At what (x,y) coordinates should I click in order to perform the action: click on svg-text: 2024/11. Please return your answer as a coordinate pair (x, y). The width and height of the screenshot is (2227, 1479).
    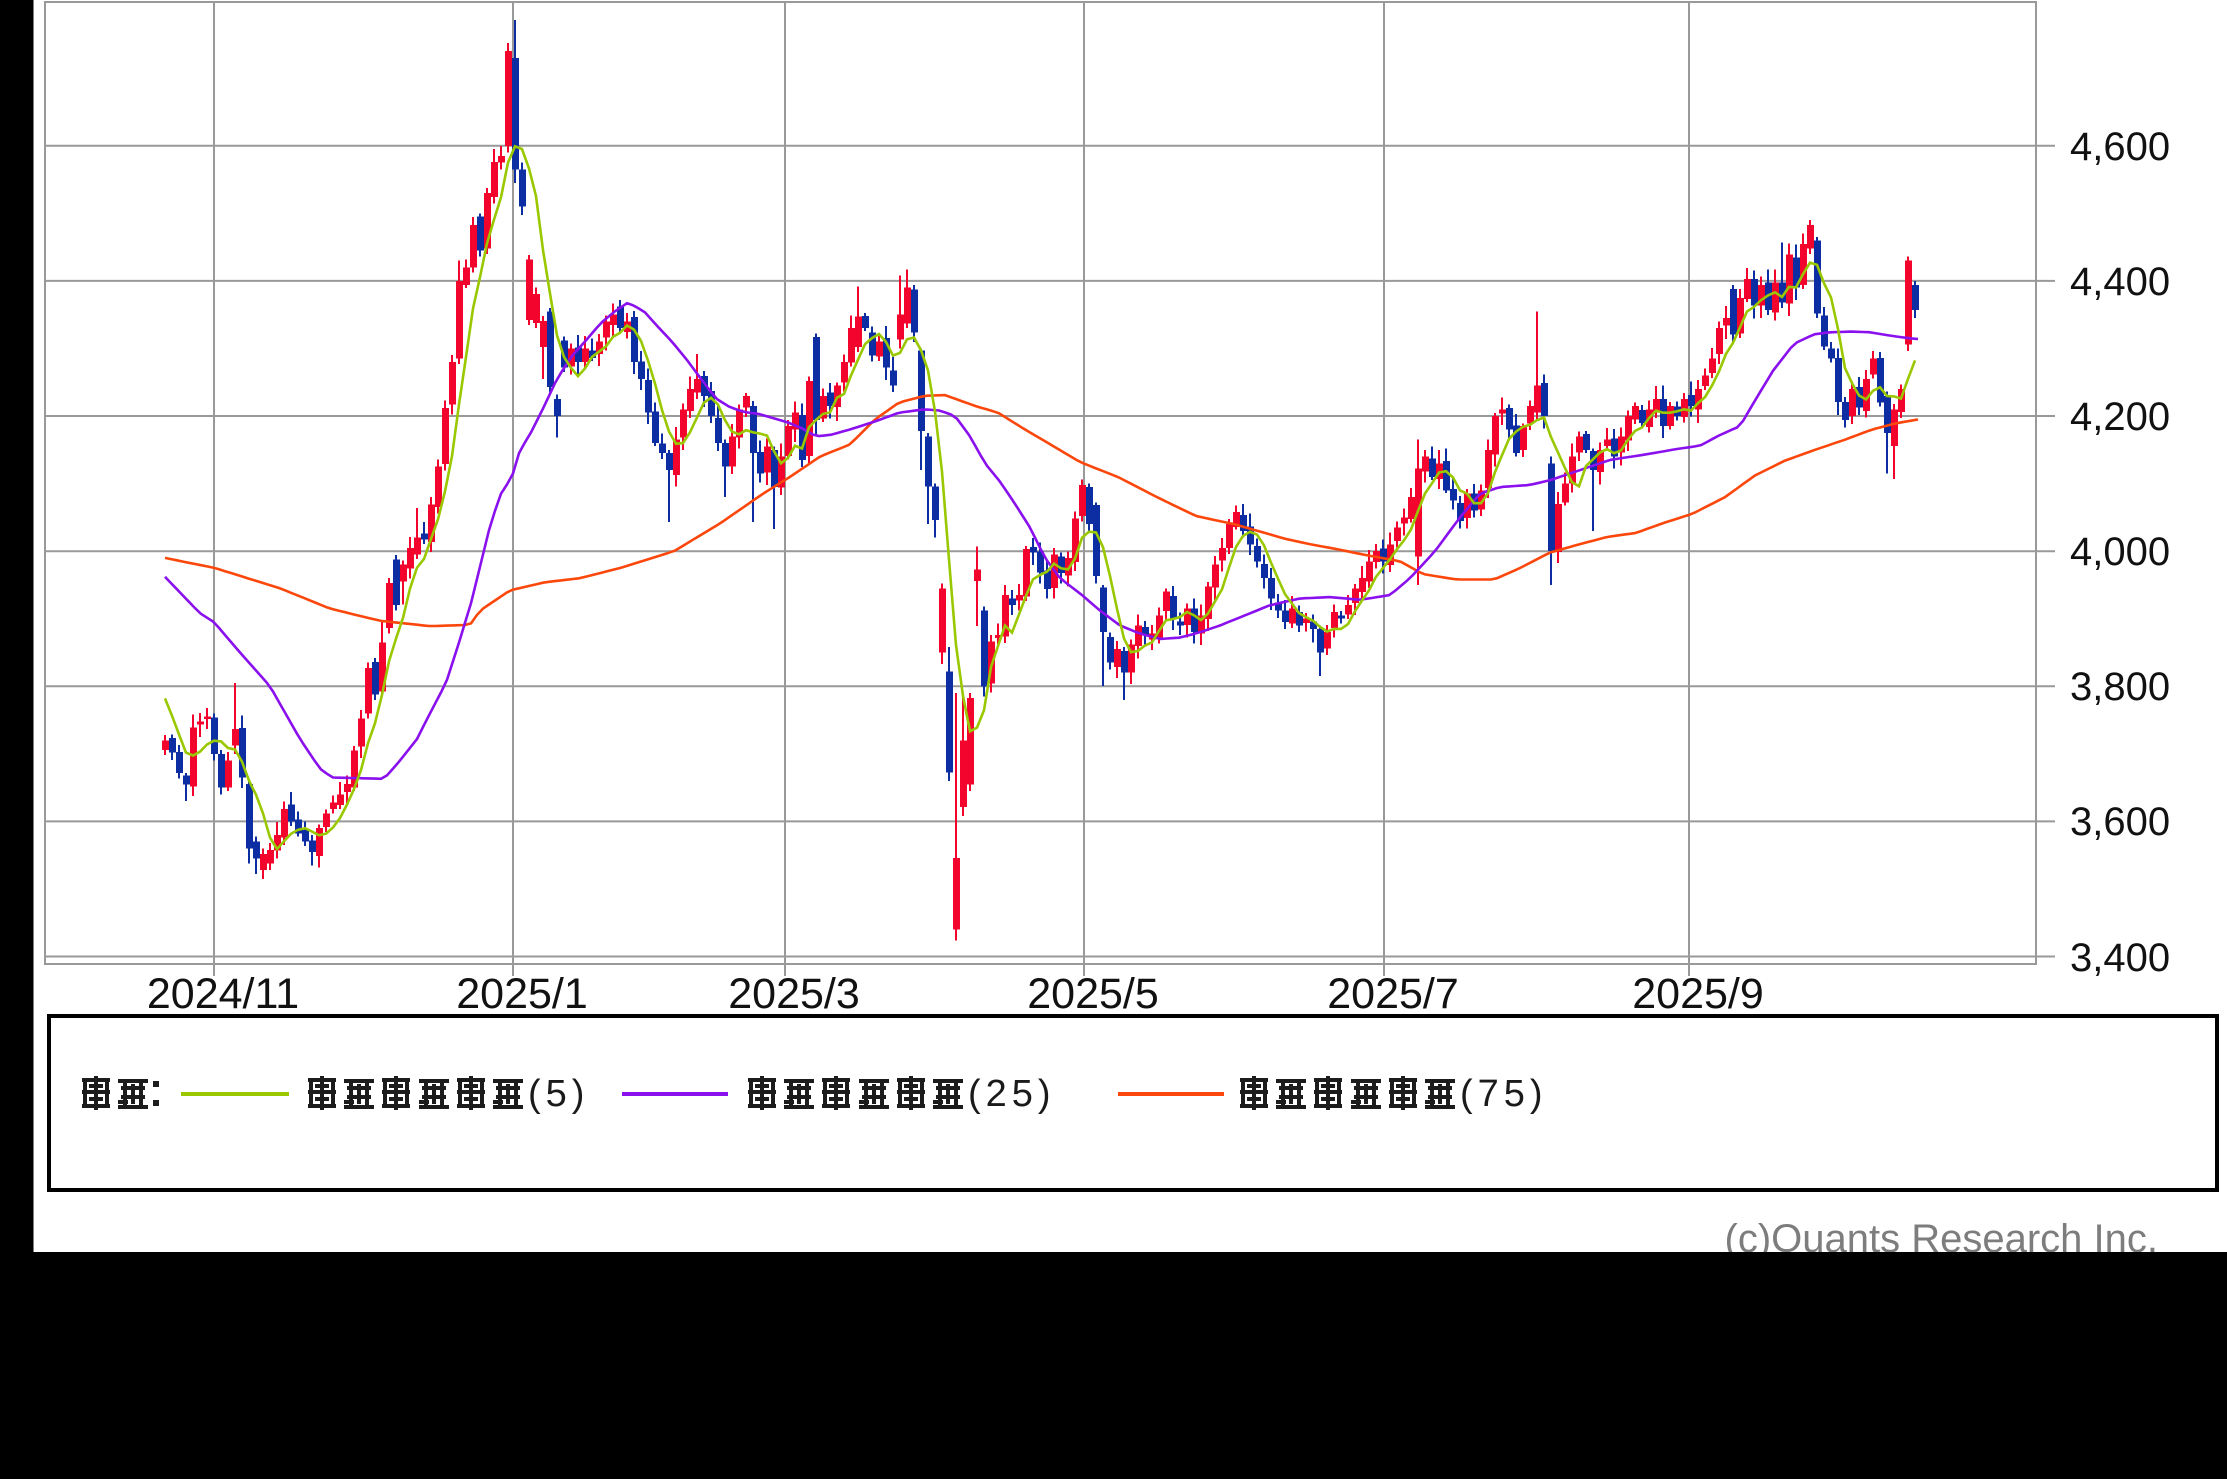
    Looking at the image, I should click on (223, 994).